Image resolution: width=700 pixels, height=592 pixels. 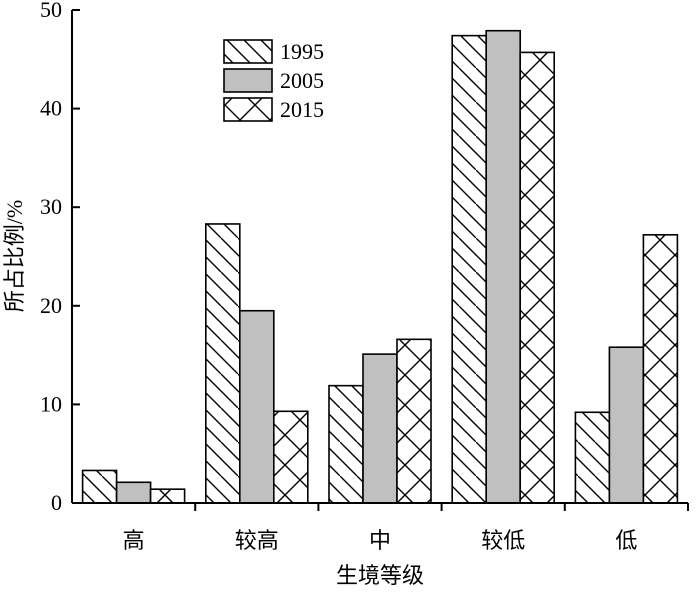 I want to click on y-tick-label: 20, so click(x=51, y=305).